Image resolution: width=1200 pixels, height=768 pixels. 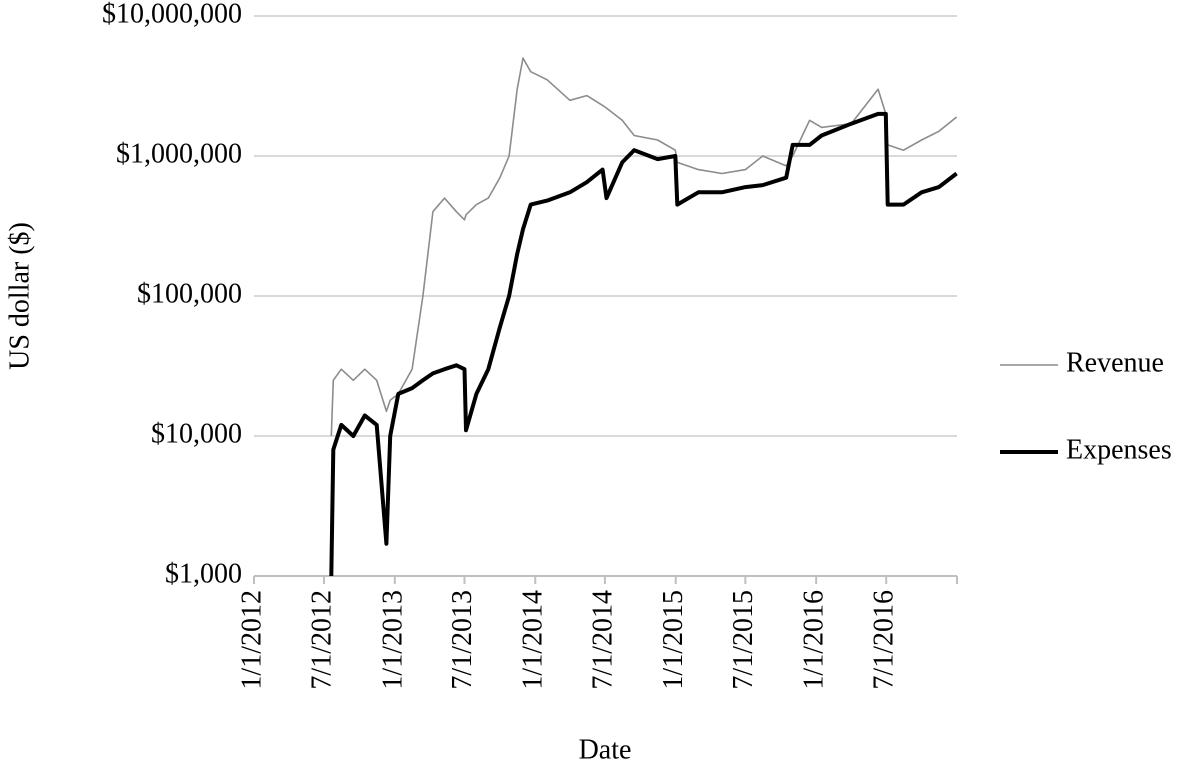 What do you see at coordinates (196, 433) in the screenshot?
I see `y-tick-label: $10,000` at bounding box center [196, 433].